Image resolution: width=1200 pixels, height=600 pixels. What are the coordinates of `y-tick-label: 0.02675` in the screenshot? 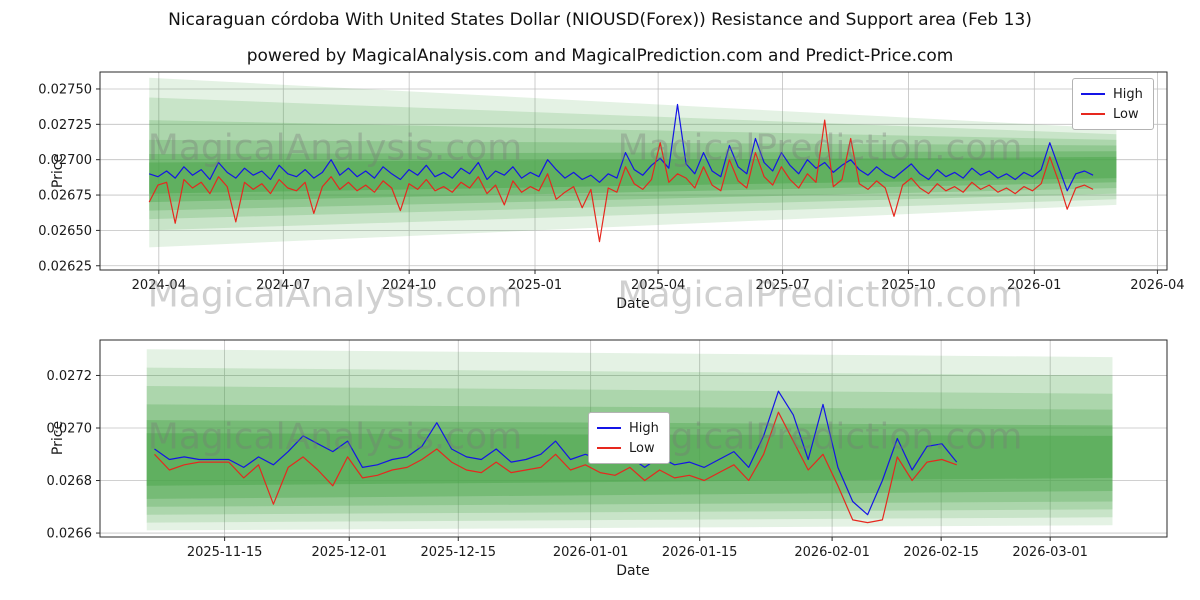 It's located at (65, 196).